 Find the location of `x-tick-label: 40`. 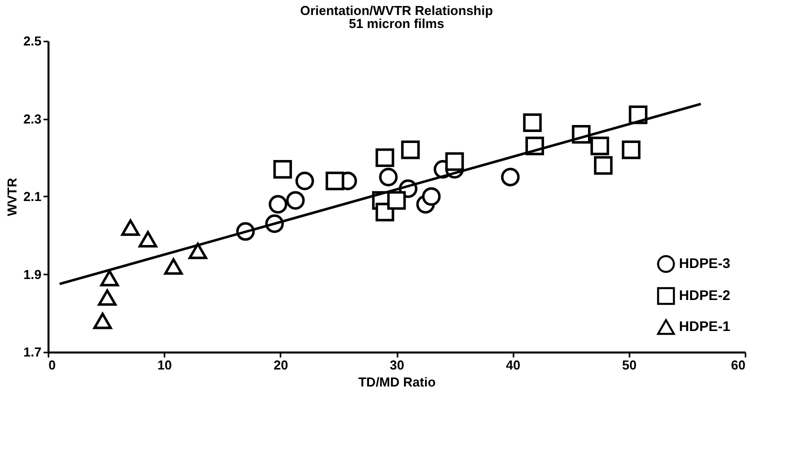

x-tick-label: 40 is located at coordinates (513, 365).